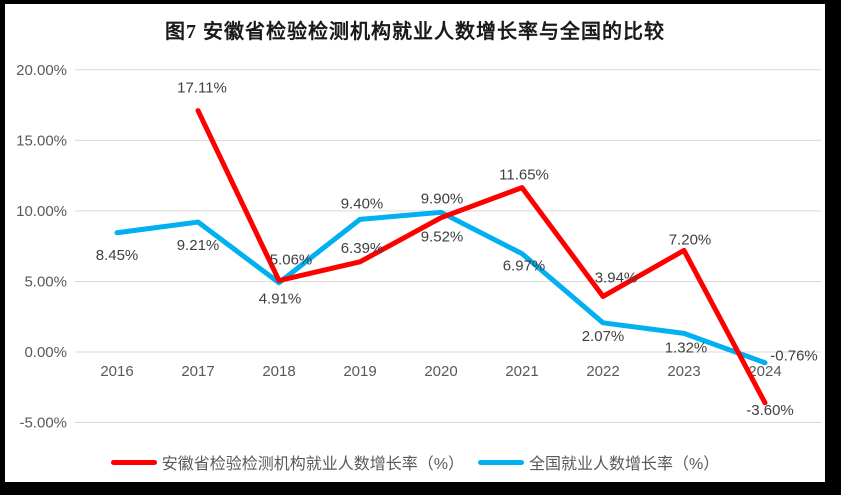 The width and height of the screenshot is (841, 495). Describe the element at coordinates (312, 464) in the screenshot. I see `legend-label-anhui: 安徽省检验检测机构就业人数增长率（%）` at that location.